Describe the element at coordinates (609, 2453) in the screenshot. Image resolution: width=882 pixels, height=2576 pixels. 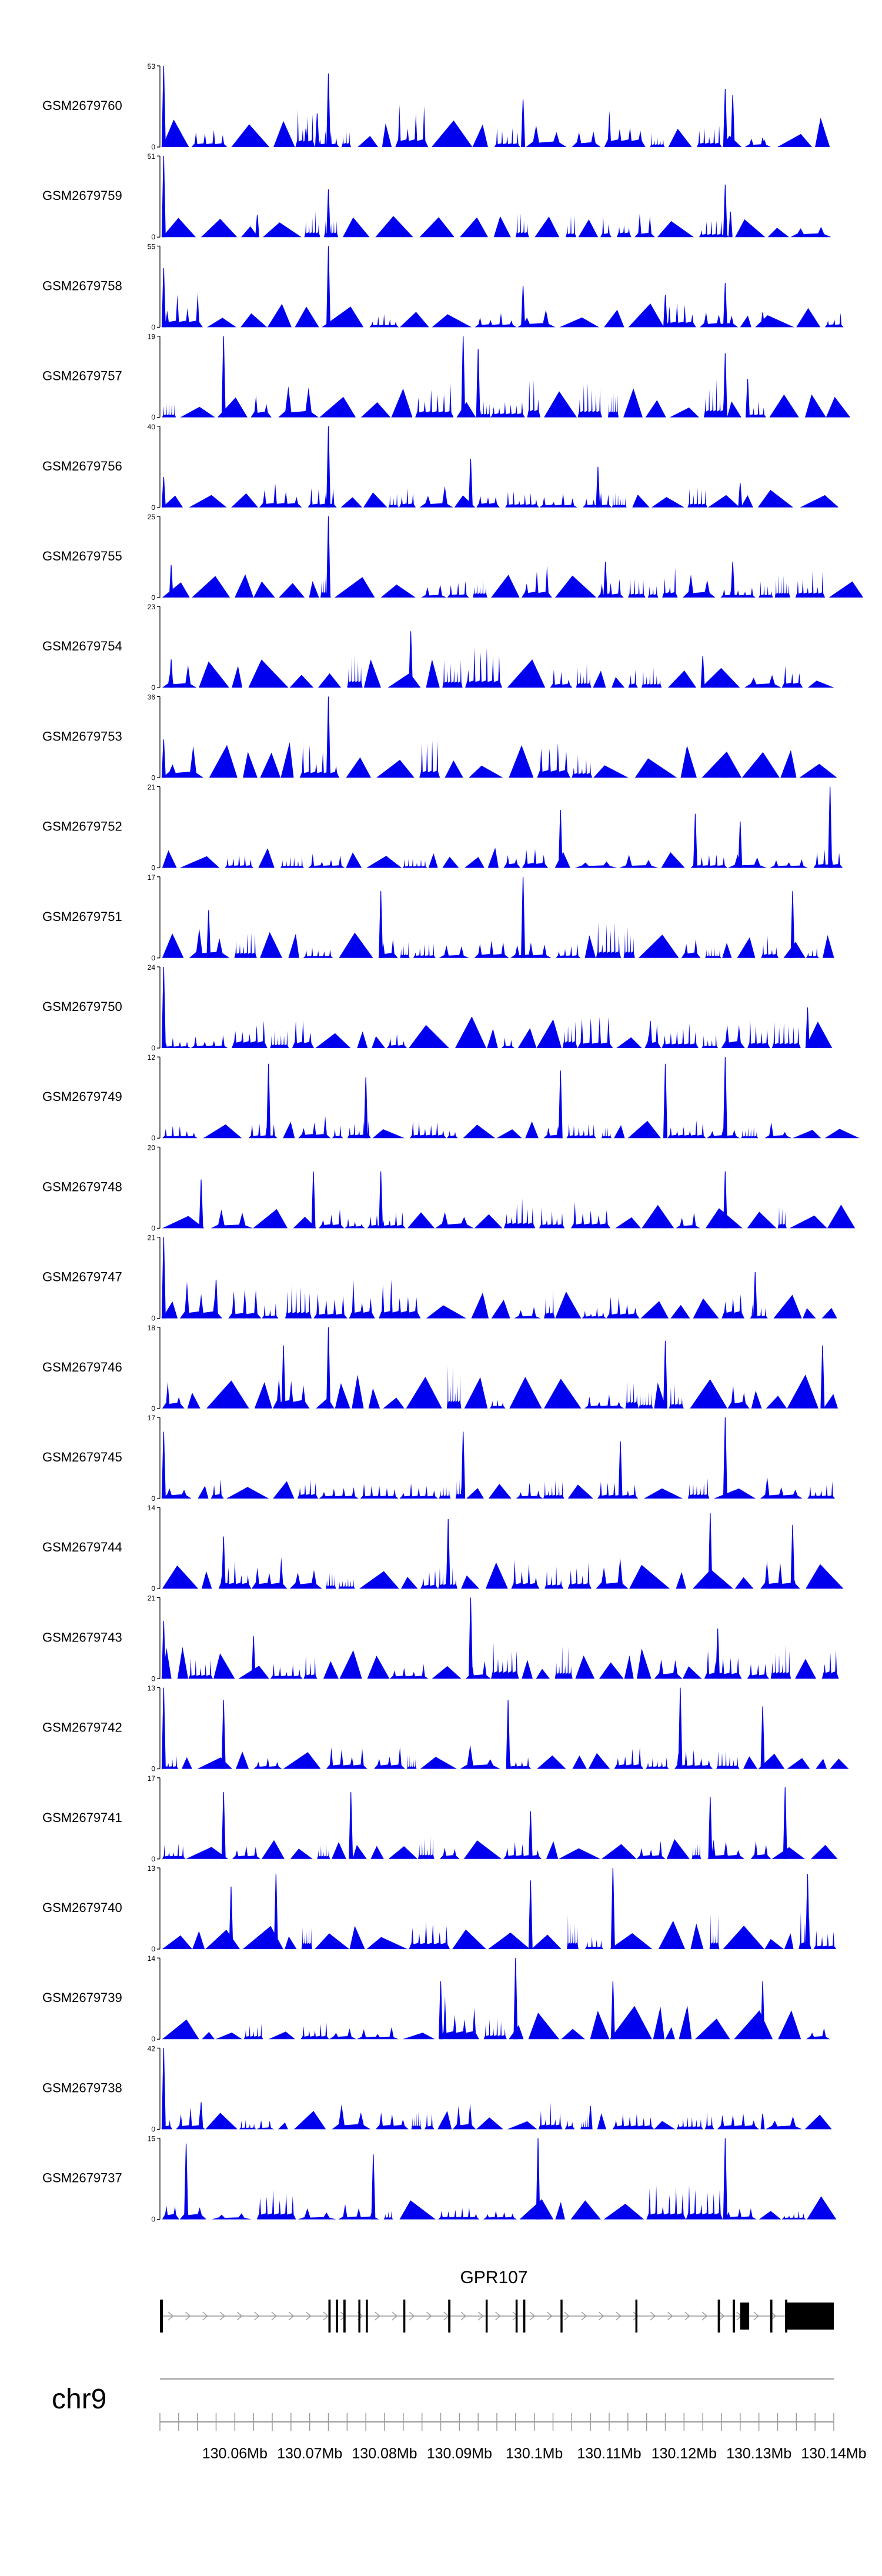
I see `axis-tick-label: 130.11Mb` at that location.